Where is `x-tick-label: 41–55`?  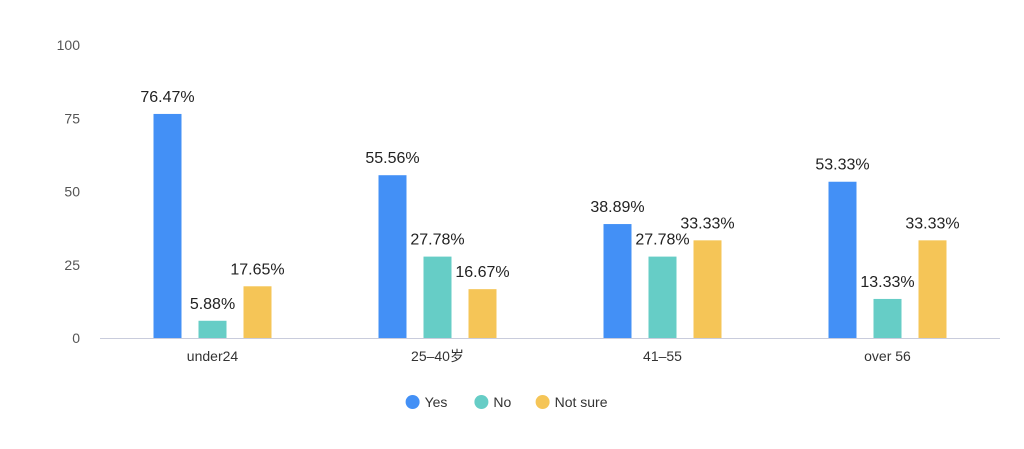
x-tick-label: 41–55 is located at coordinates (662, 356).